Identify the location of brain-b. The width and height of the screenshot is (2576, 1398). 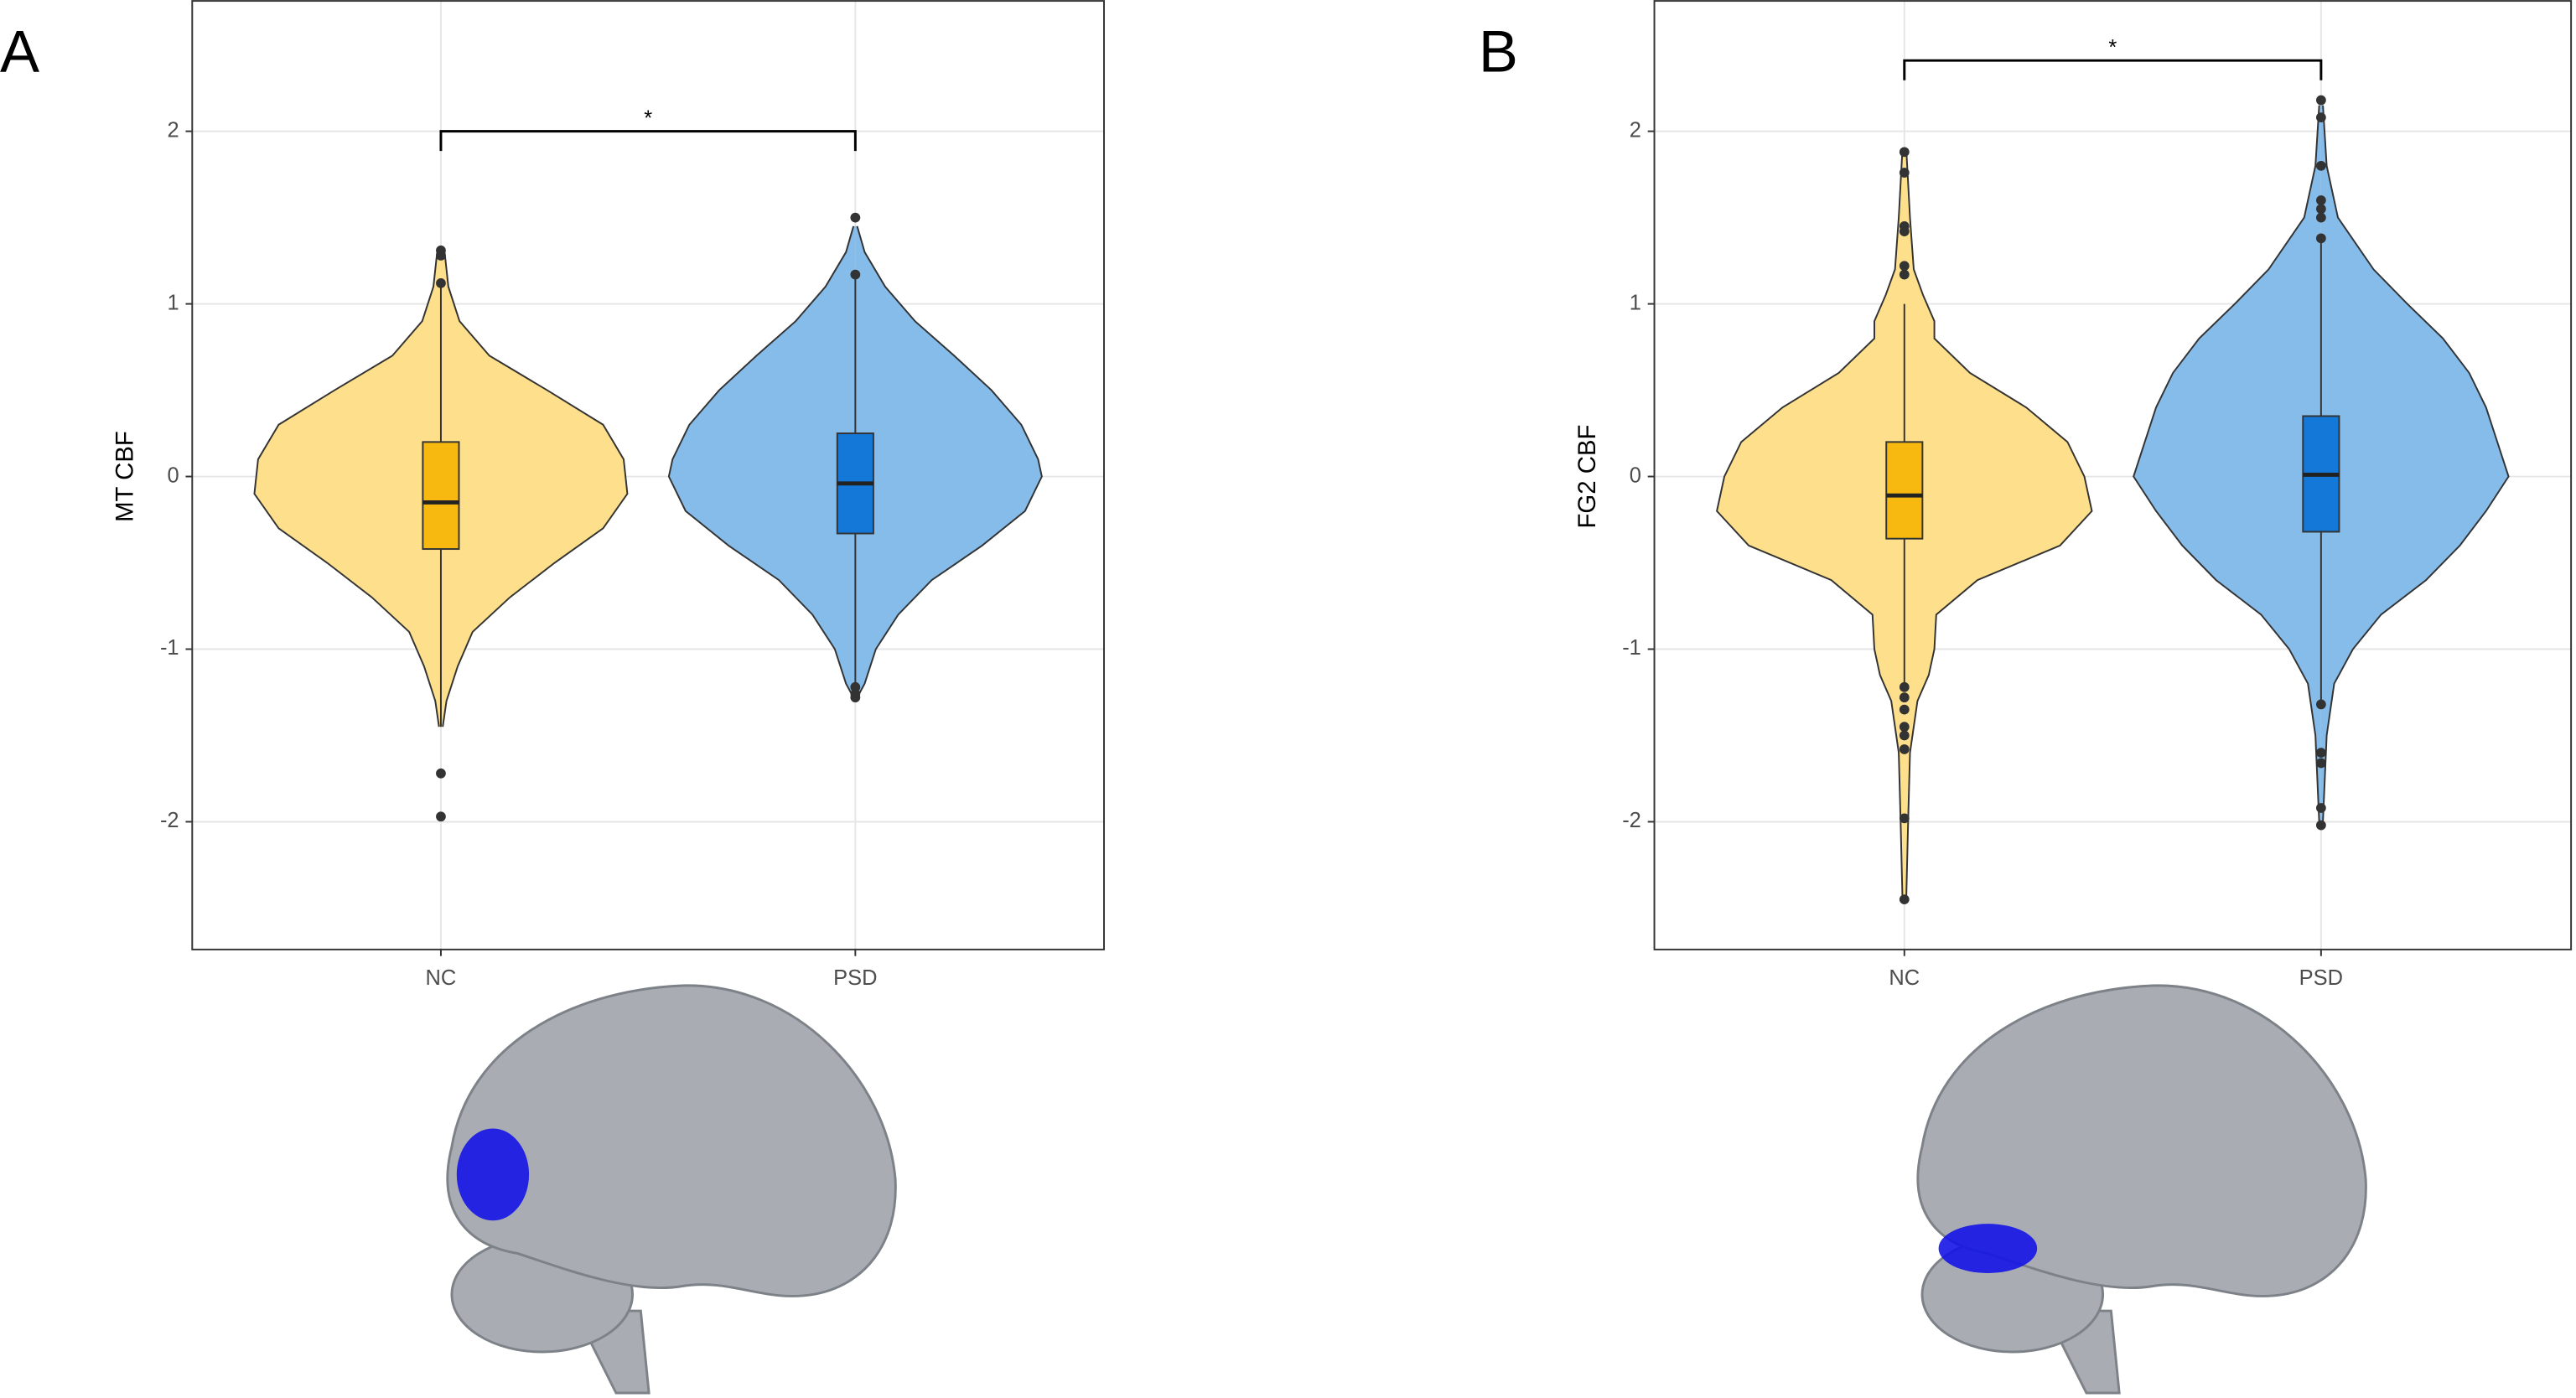
(2141, 1189).